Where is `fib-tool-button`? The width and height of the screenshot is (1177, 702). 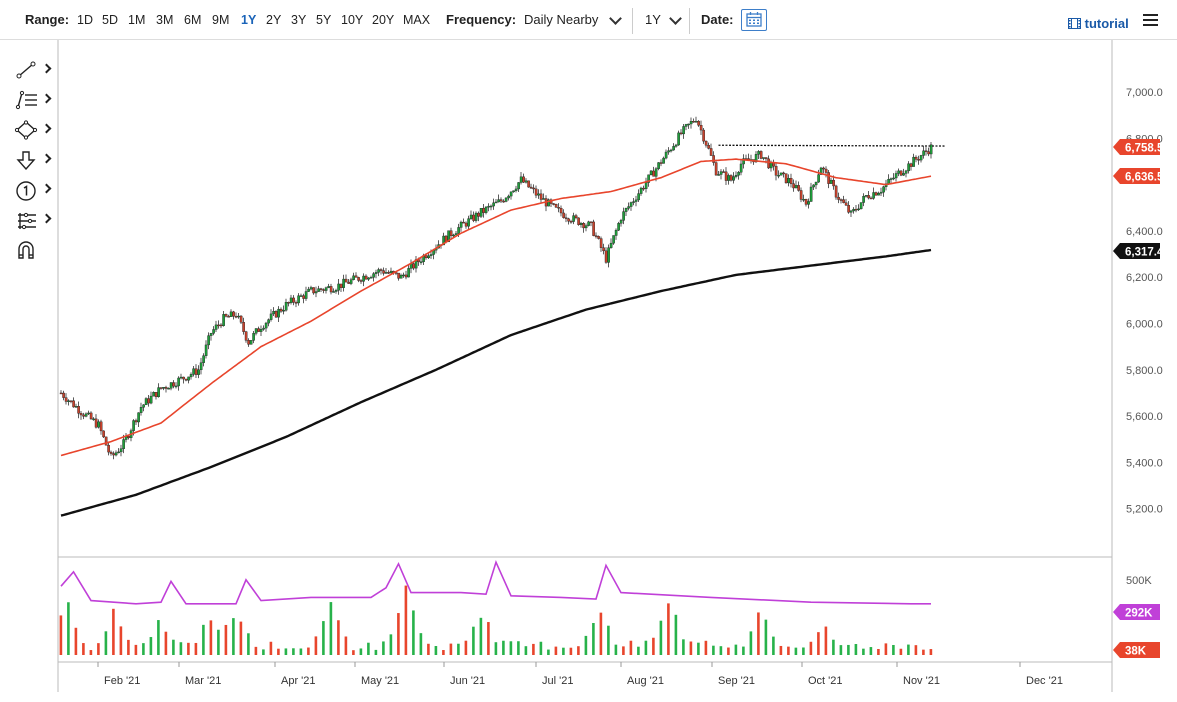 fib-tool-button is located at coordinates (34, 101).